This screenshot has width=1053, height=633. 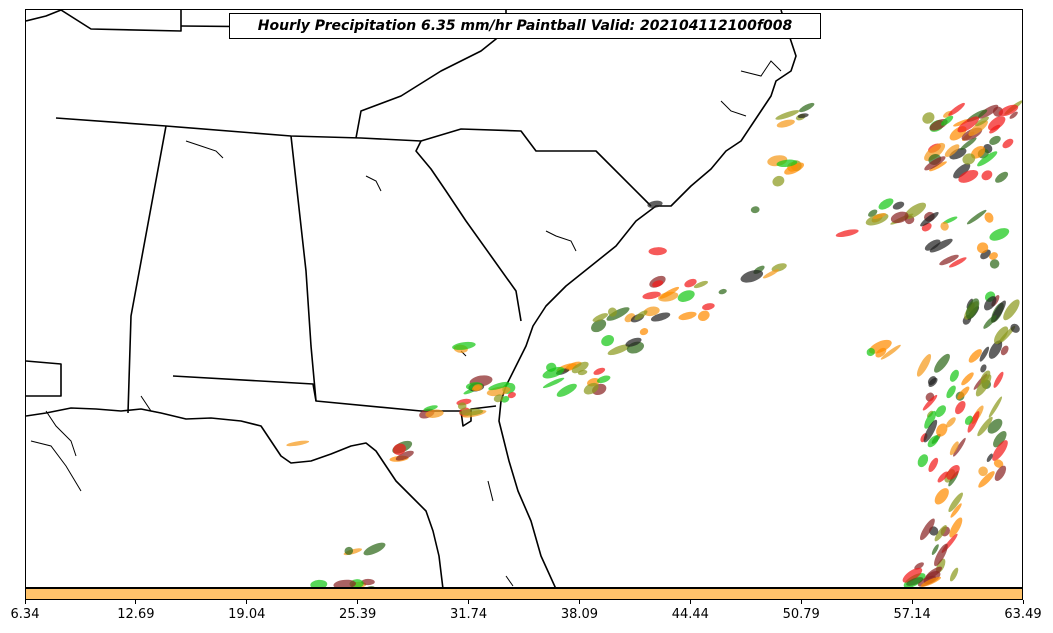 I want to click on colorbar-tick-label: 50.79, so click(x=801, y=614).